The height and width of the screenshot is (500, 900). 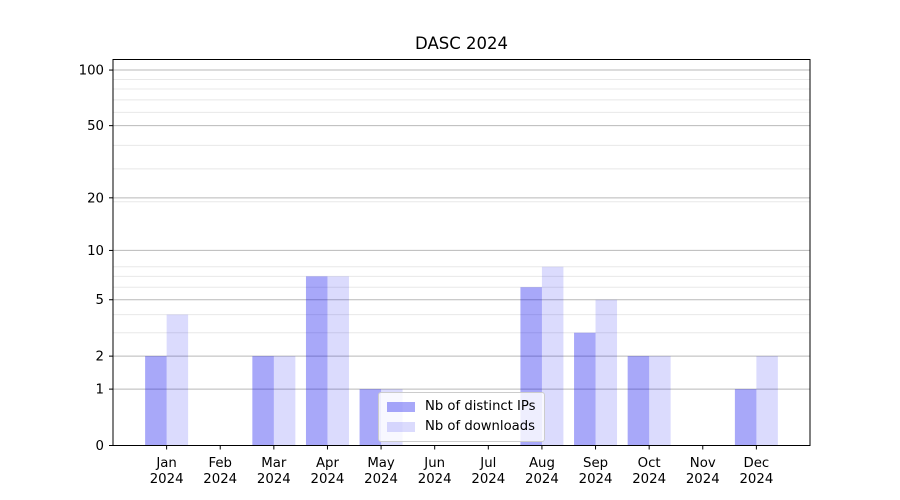 I want to click on bar-downloads-jan, so click(x=177, y=380).